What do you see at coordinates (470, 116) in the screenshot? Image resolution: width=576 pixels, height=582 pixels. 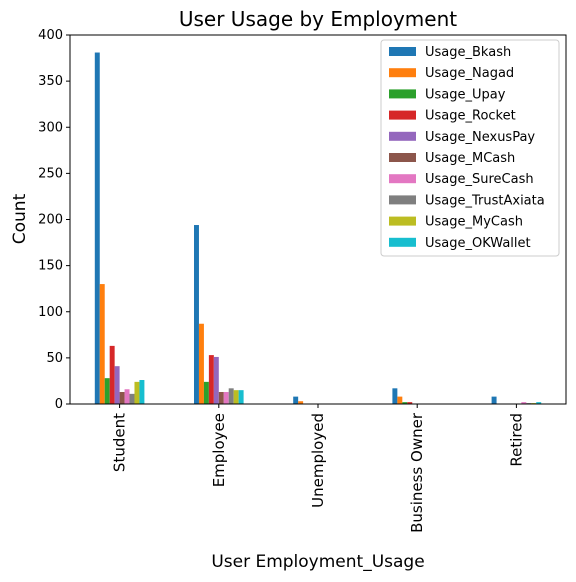 I see `legend-label: Usage_Rocket` at bounding box center [470, 116].